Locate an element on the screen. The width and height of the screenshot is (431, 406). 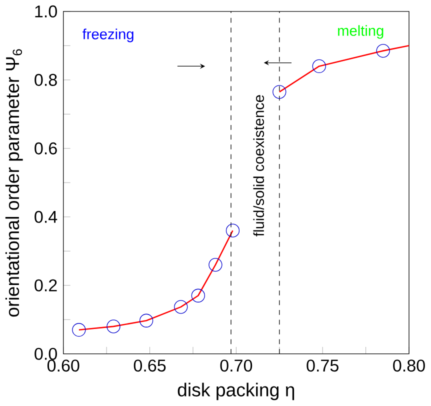
annotation: freezing is located at coordinates (108, 35).